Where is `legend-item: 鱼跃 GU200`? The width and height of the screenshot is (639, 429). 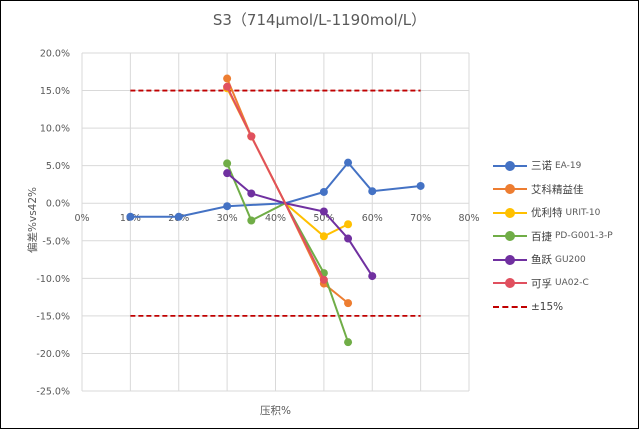 legend-item: 鱼跃 GU200 is located at coordinates (565, 260).